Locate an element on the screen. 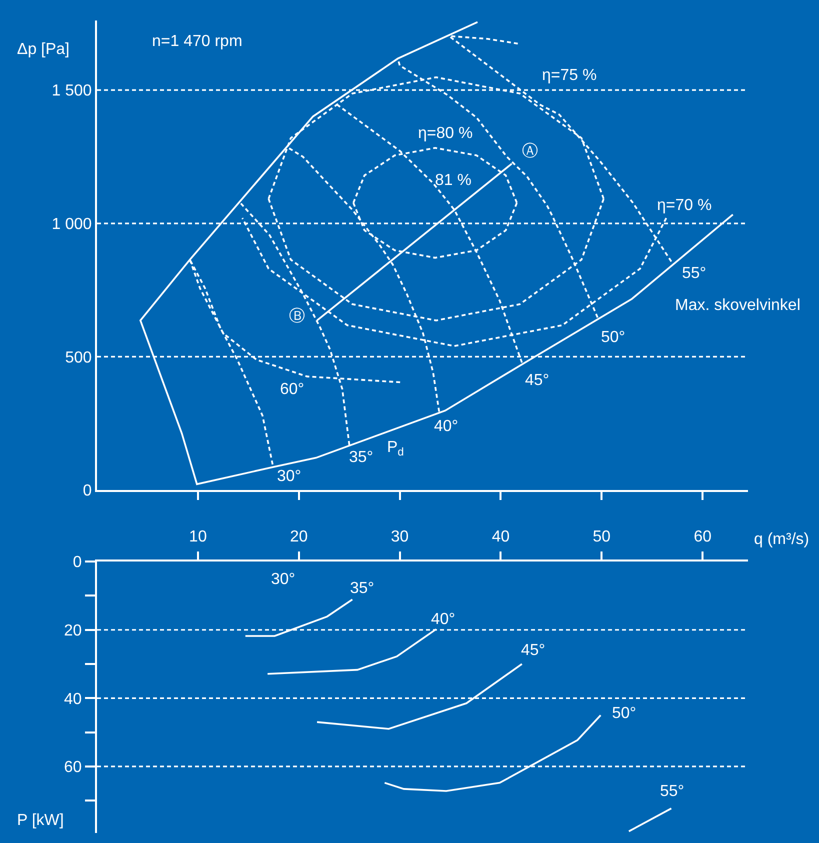 This screenshot has width=819, height=843. x-tick-label: 30 is located at coordinates (399, 537).